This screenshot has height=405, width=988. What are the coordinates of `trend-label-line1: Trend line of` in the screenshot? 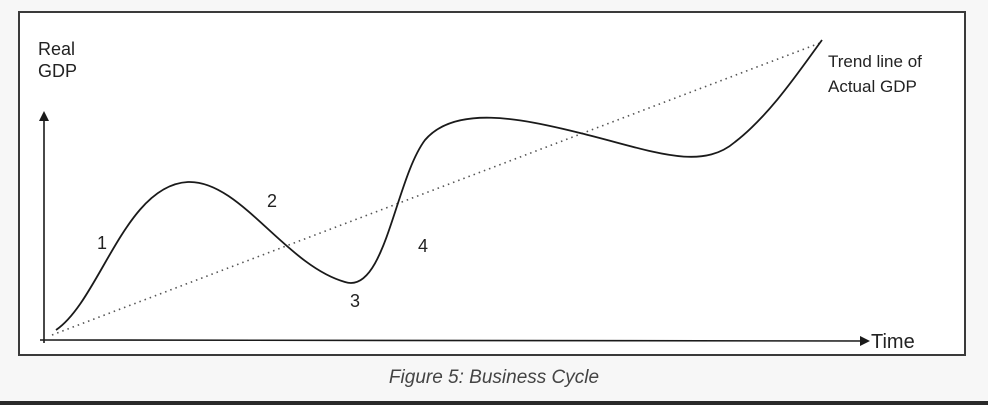 It's located at (875, 61).